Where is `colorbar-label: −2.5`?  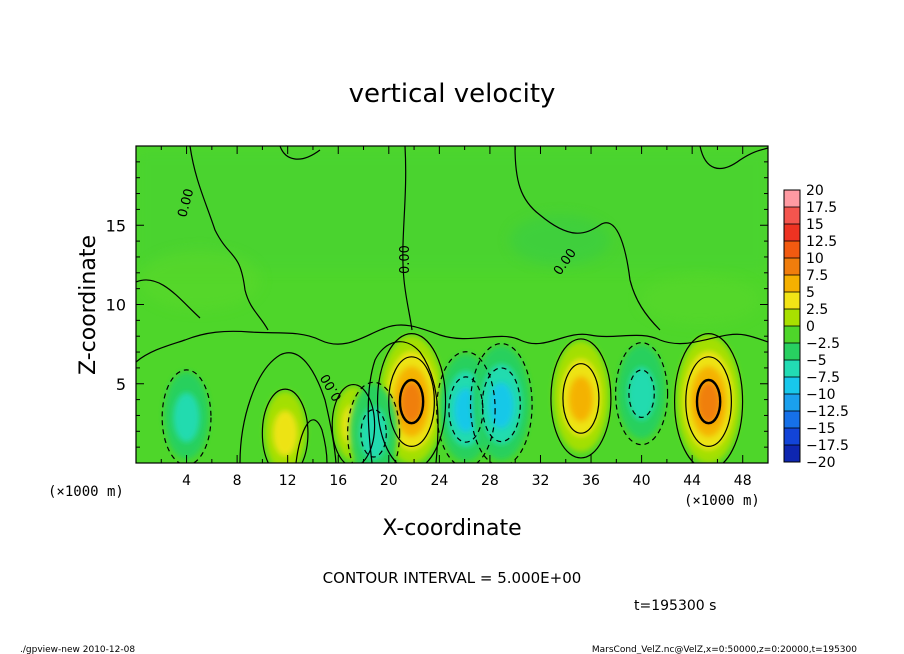
colorbar-label: −2.5 is located at coordinates (823, 344).